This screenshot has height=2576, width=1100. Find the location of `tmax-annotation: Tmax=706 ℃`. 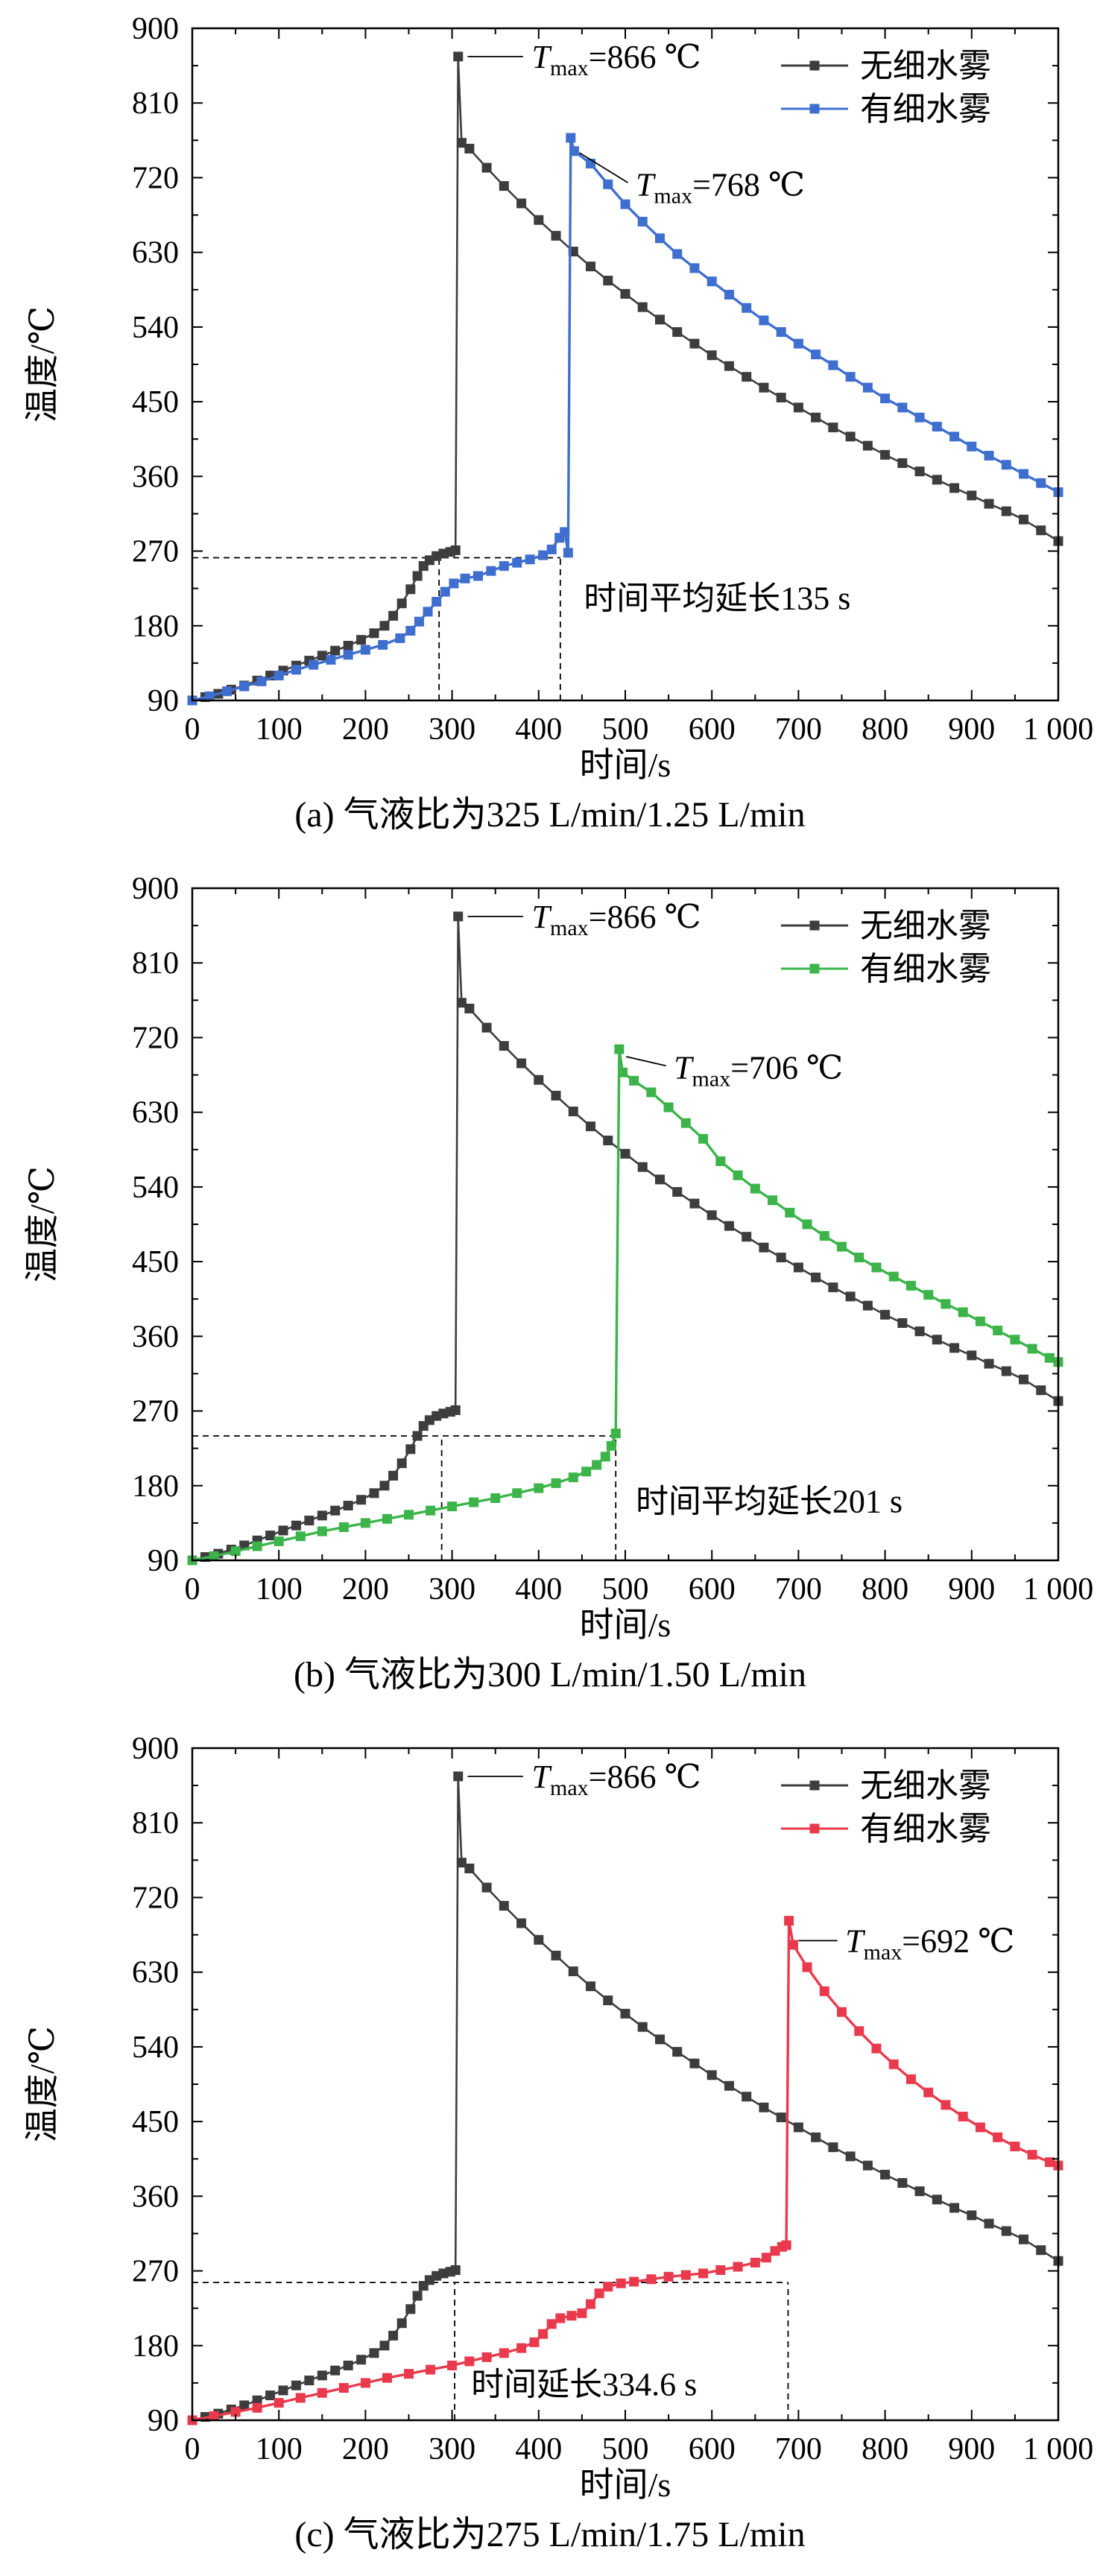

tmax-annotation: Tmax=706 ℃ is located at coordinates (758, 1071).